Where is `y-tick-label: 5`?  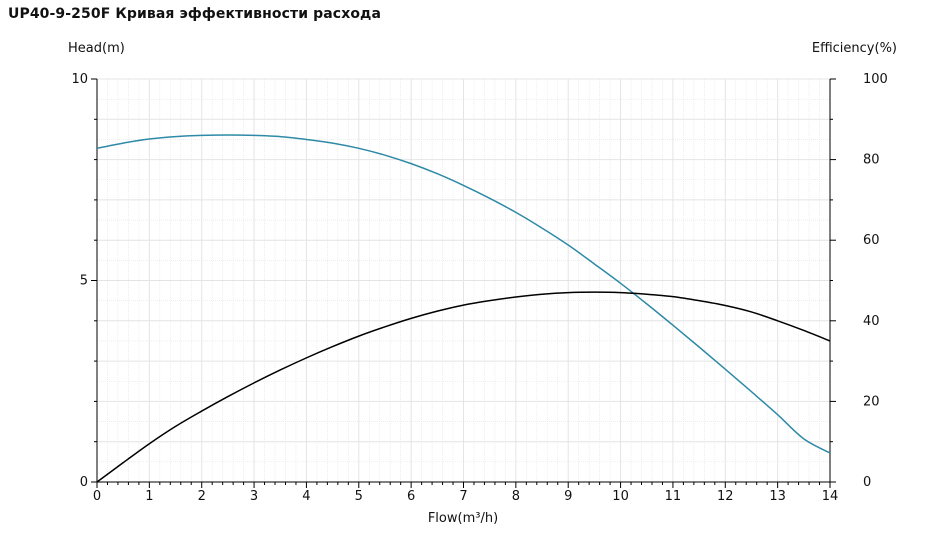 y-tick-label: 5 is located at coordinates (84, 281).